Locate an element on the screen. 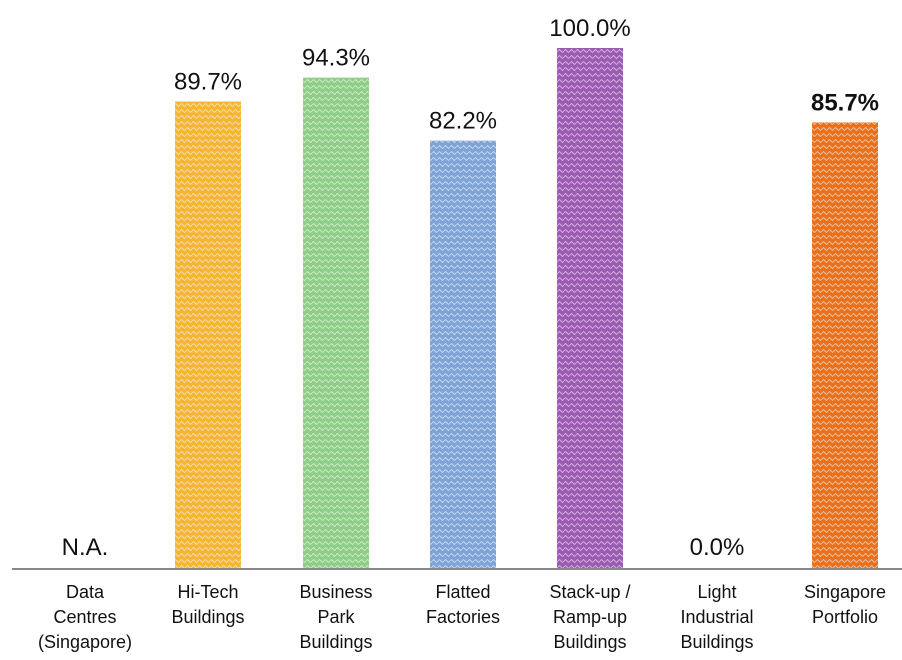  category-label: Portfolio is located at coordinates (845, 617).